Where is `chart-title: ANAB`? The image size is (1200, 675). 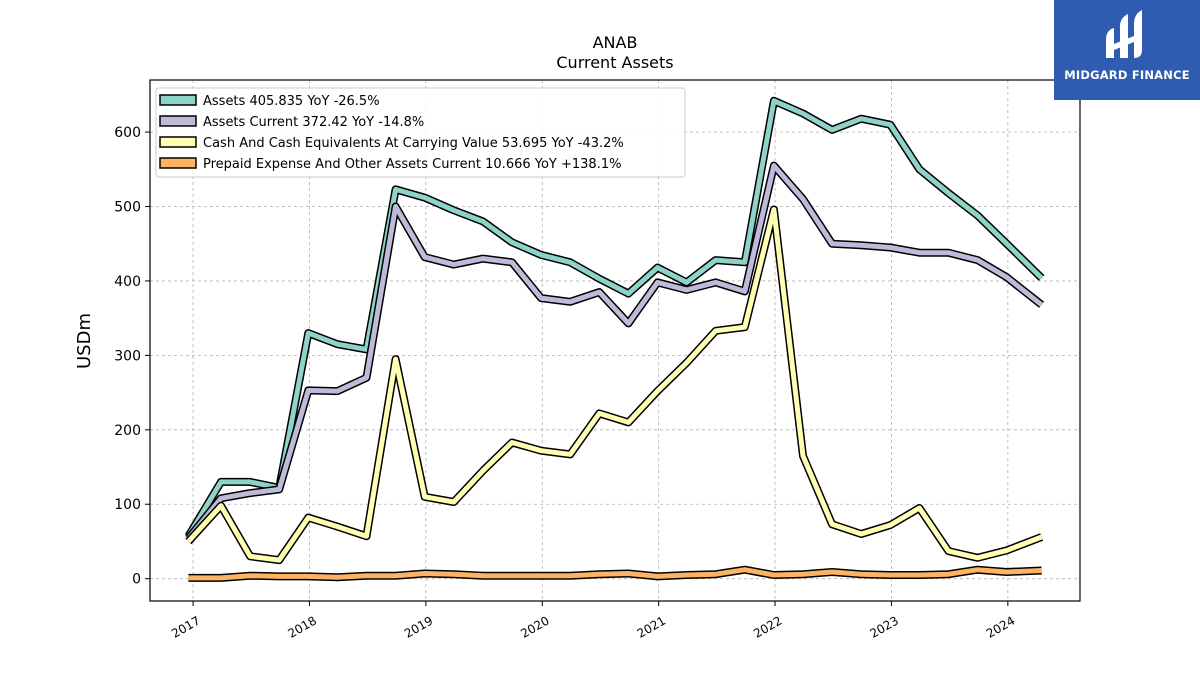 chart-title: ANAB is located at coordinates (615, 42).